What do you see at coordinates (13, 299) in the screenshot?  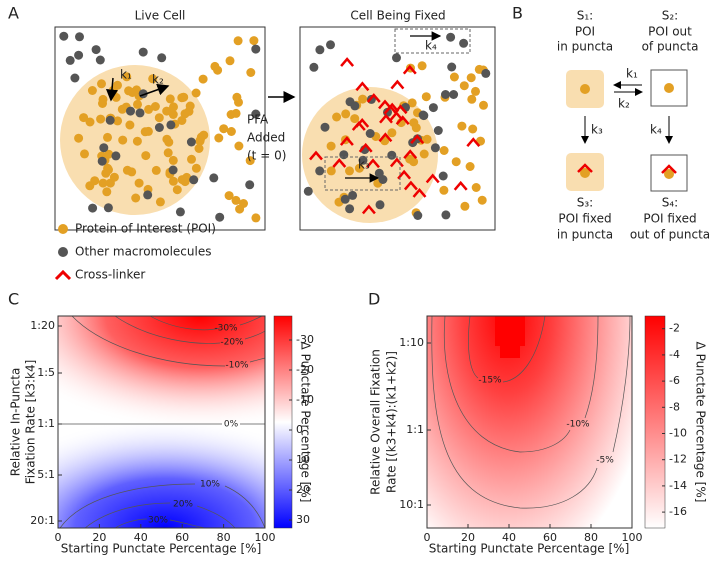 I see `panel-label: C` at bounding box center [13, 299].